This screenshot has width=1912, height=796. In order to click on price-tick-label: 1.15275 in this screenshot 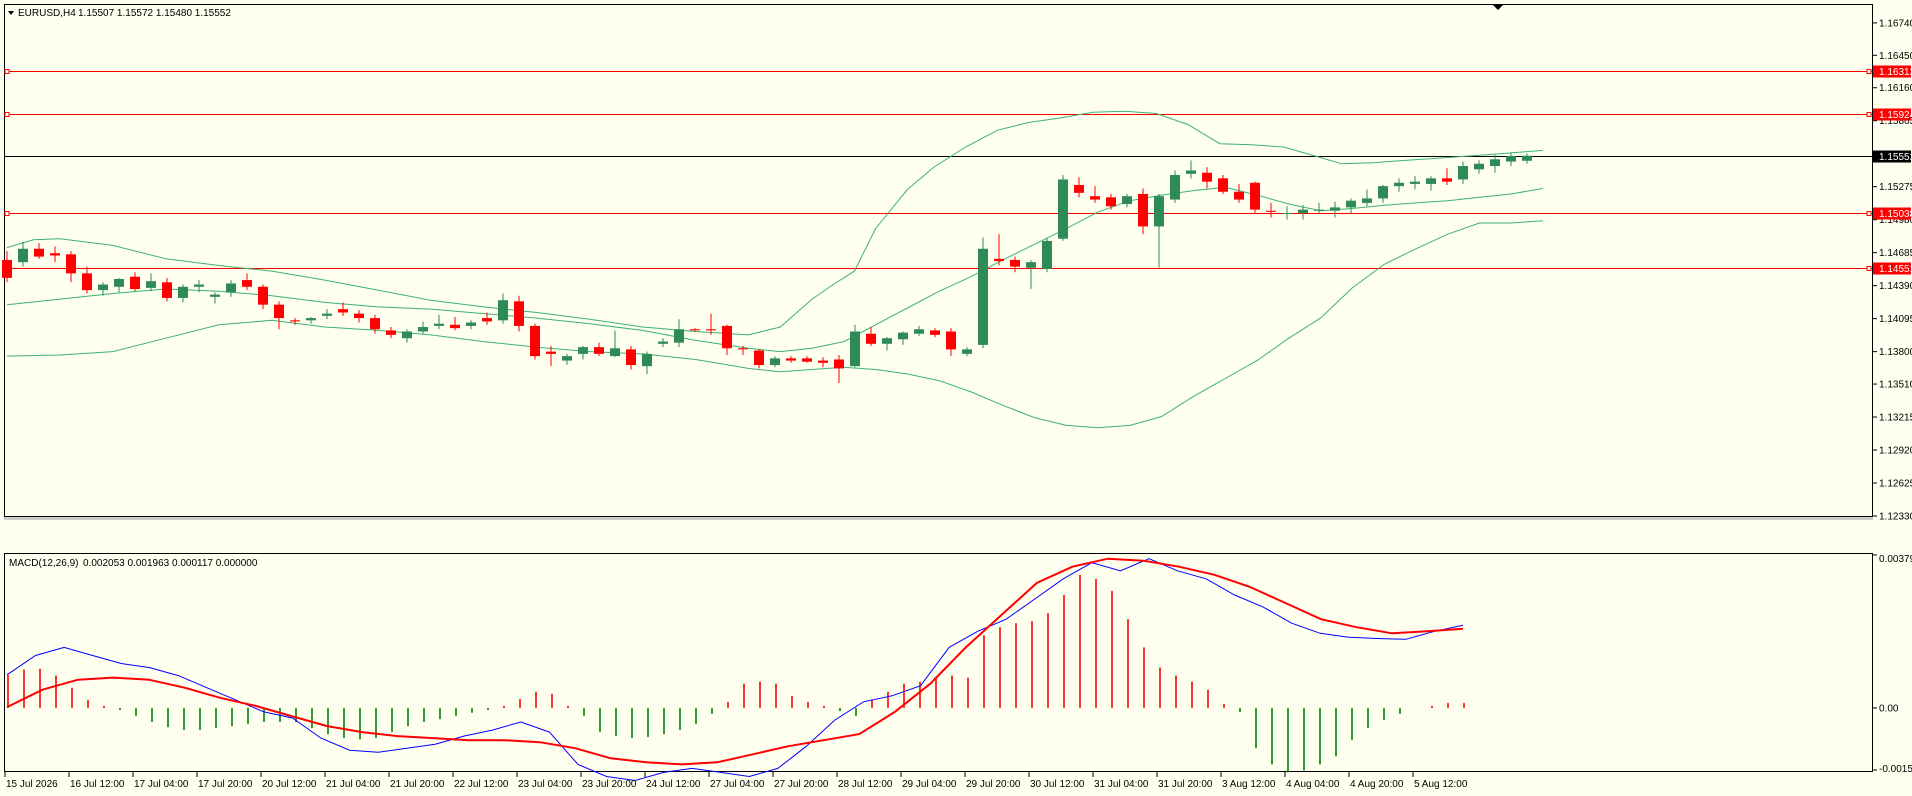, I will do `click(1895, 187)`.